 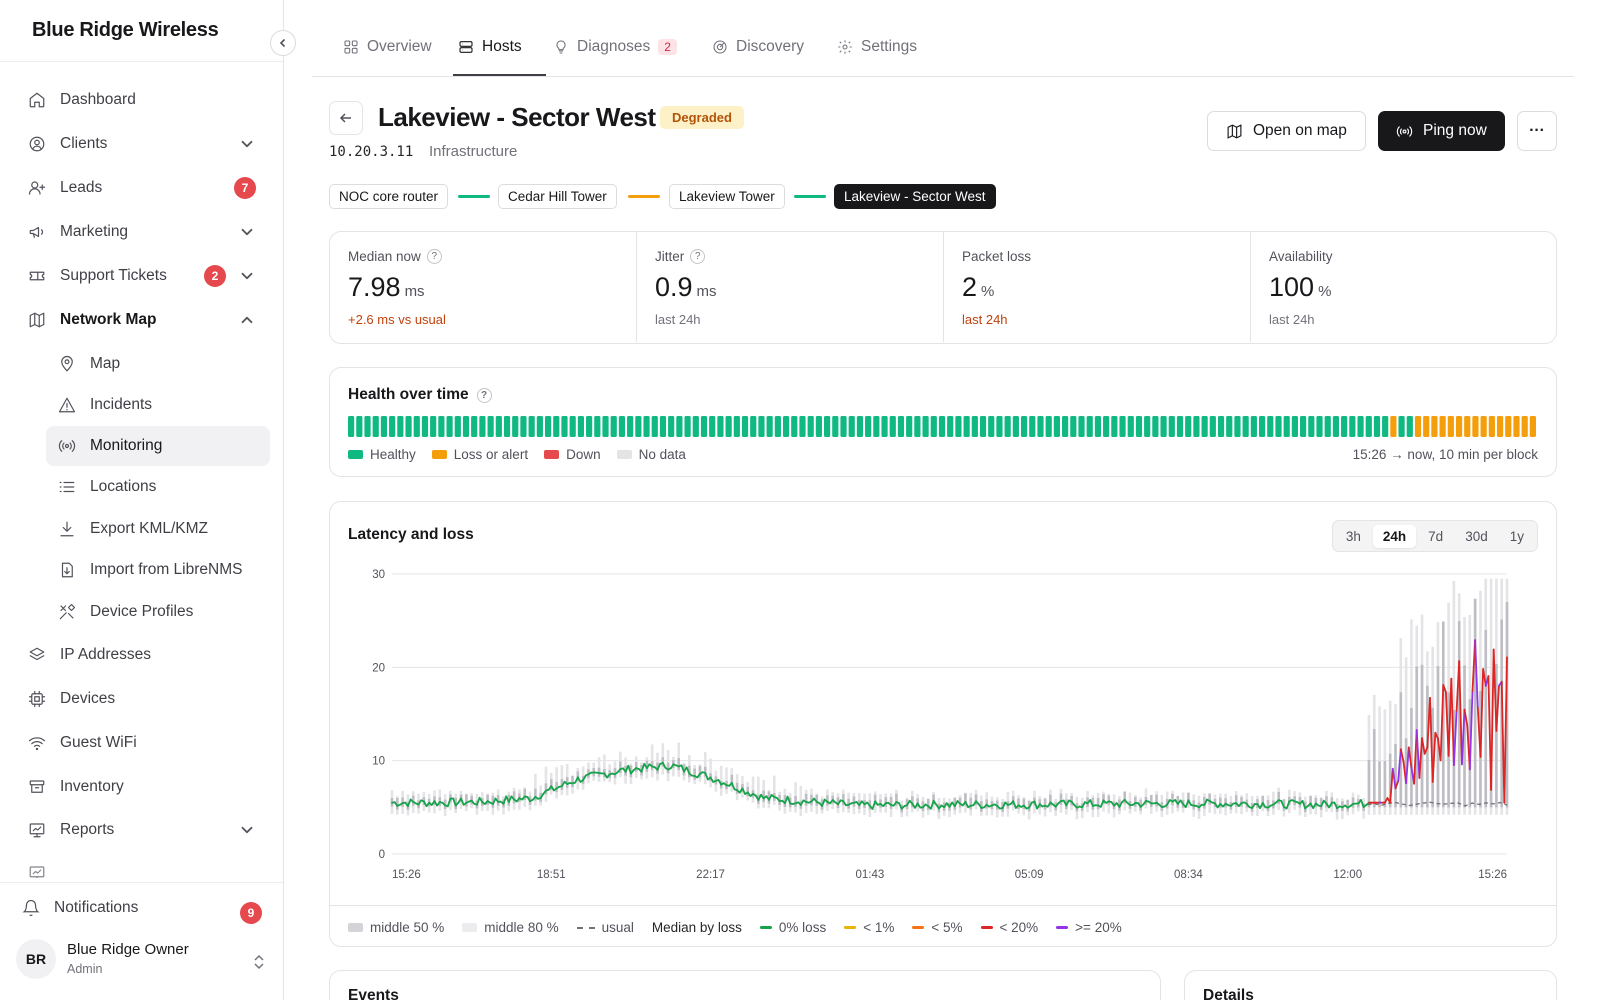 I want to click on tab-overview: Overview, so click(x=387, y=47).